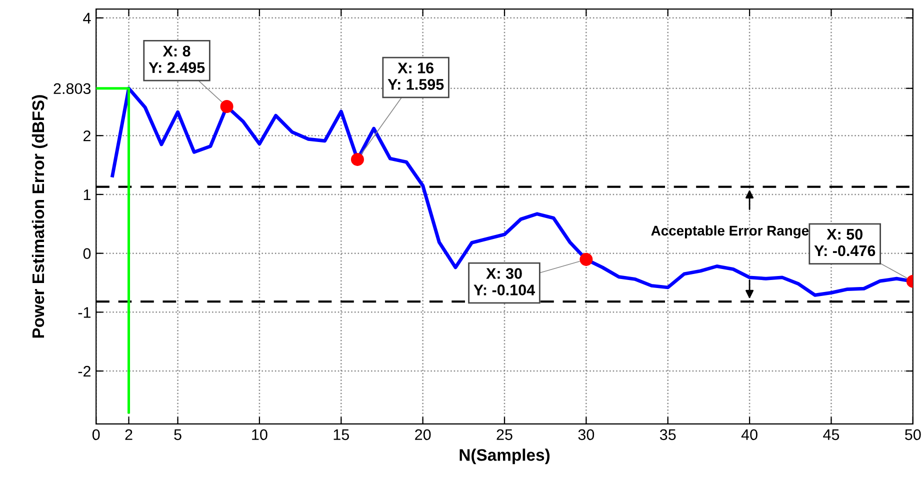 The height and width of the screenshot is (478, 924). Describe the element at coordinates (260, 434) in the screenshot. I see `x-tick-label: 10` at that location.